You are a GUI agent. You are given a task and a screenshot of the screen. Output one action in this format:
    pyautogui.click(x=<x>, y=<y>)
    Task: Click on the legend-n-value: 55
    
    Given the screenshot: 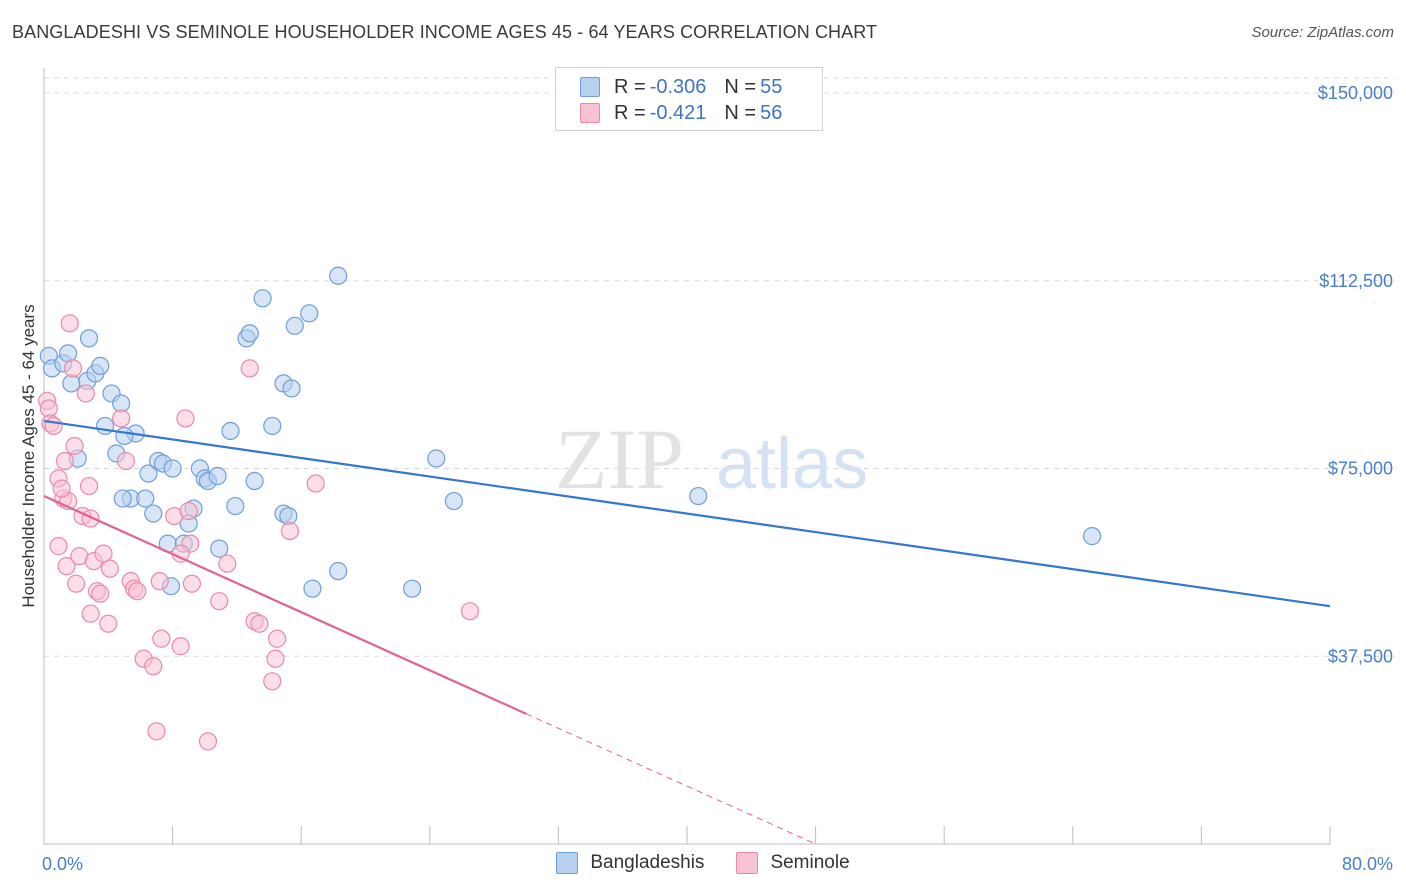 What is the action you would take?
    pyautogui.click(x=771, y=86)
    